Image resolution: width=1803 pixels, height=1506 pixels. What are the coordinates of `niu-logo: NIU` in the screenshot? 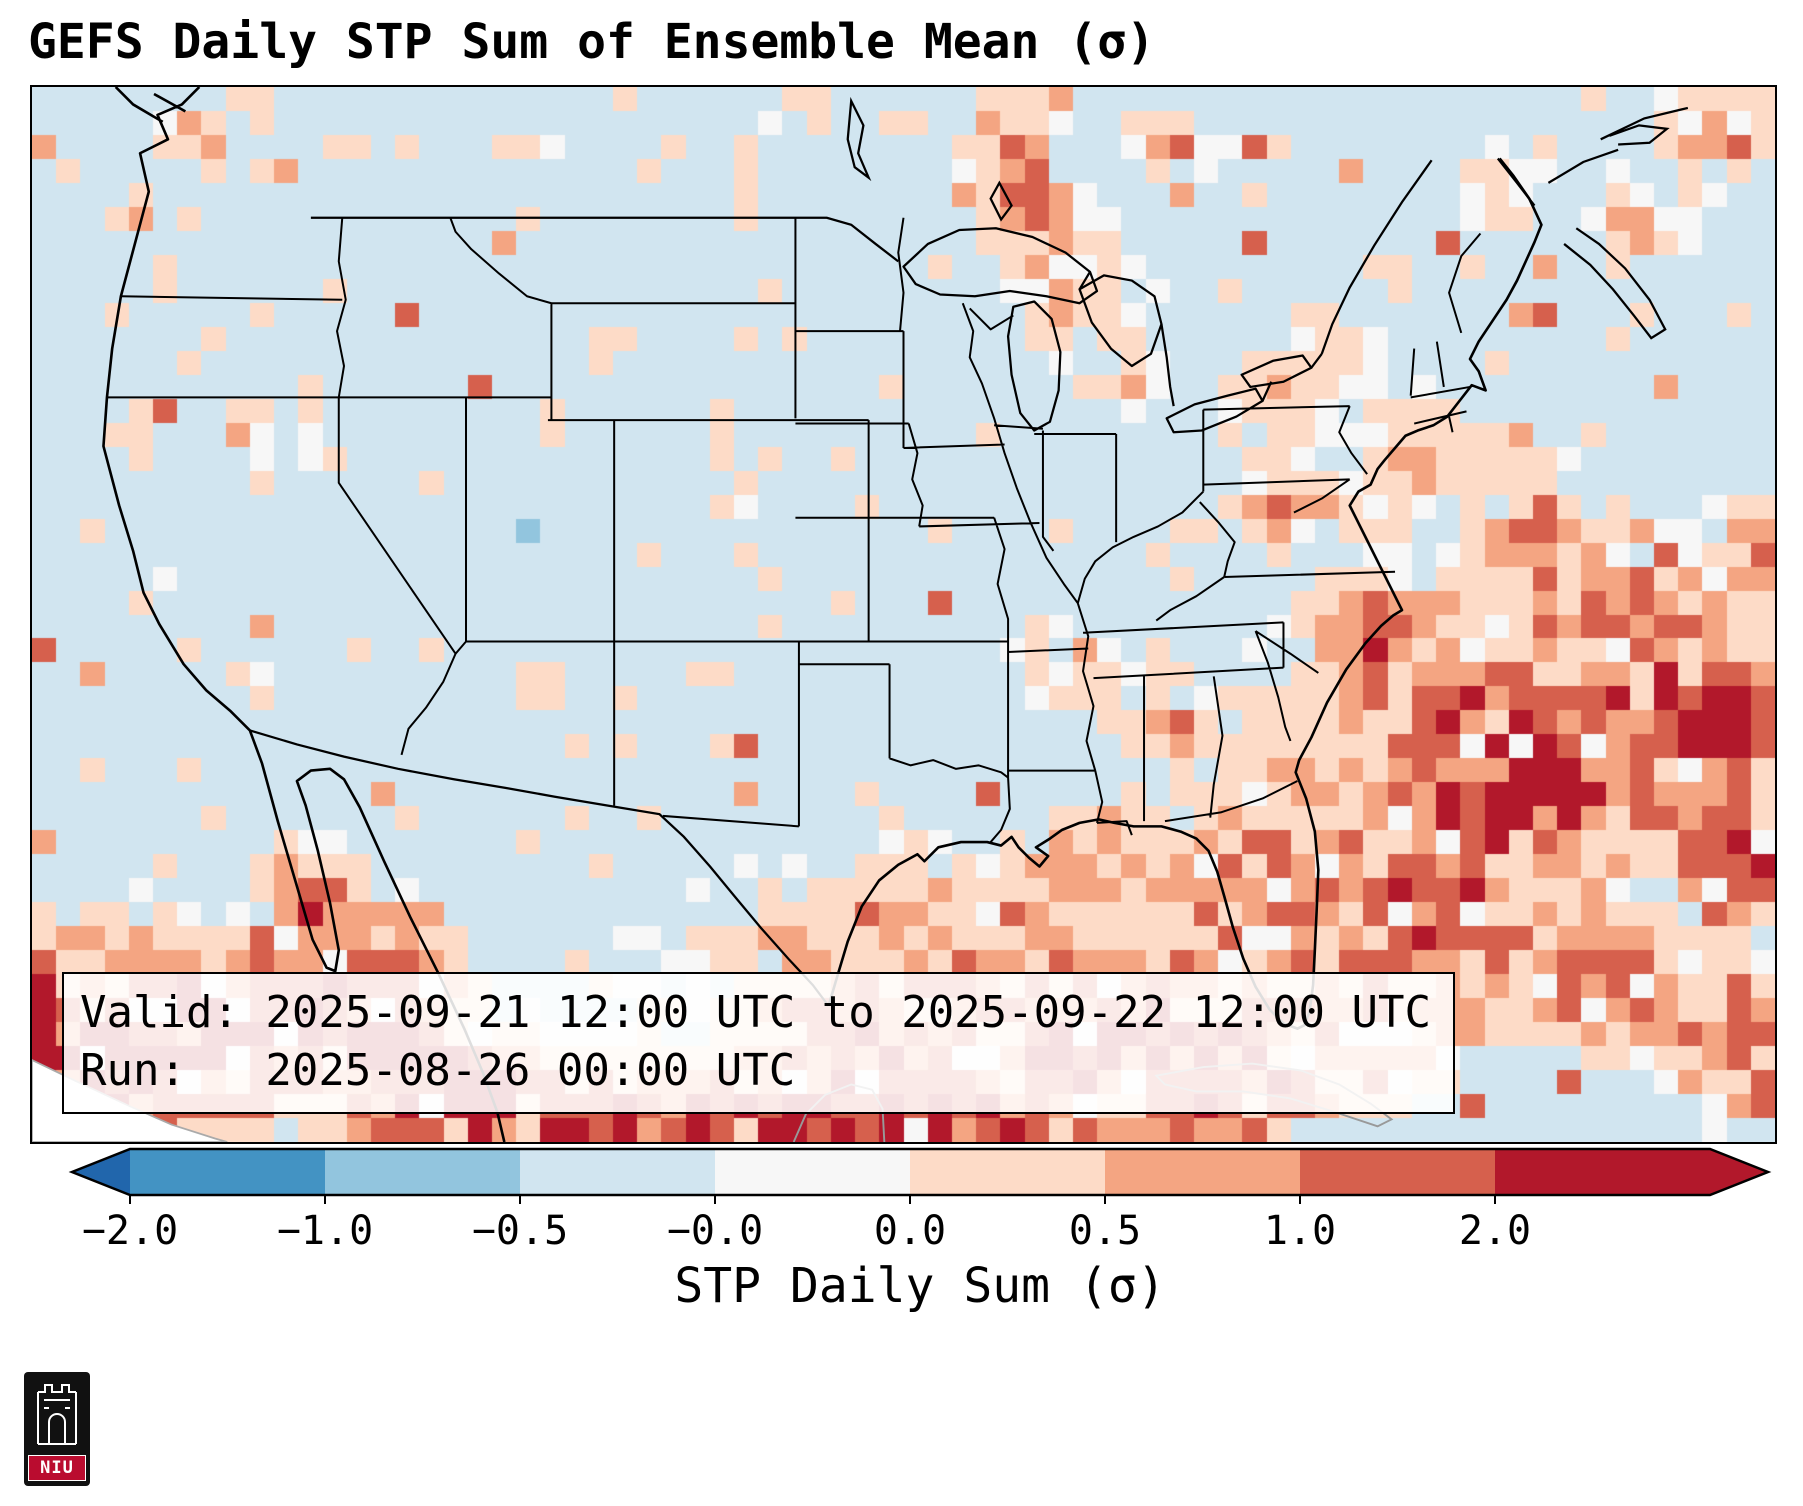 It's located at (57, 1429).